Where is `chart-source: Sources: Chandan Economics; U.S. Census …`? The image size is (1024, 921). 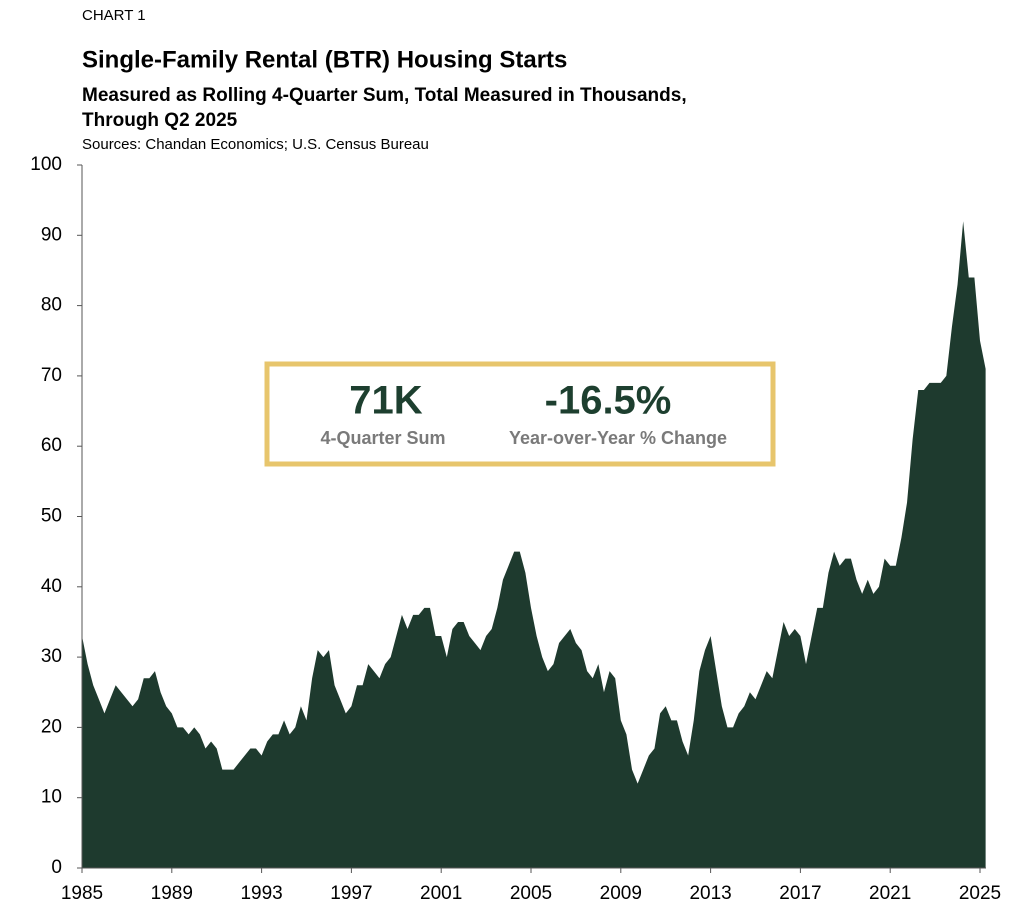
chart-source: Sources: Chandan Economics; U.S. Census … is located at coordinates (255, 144).